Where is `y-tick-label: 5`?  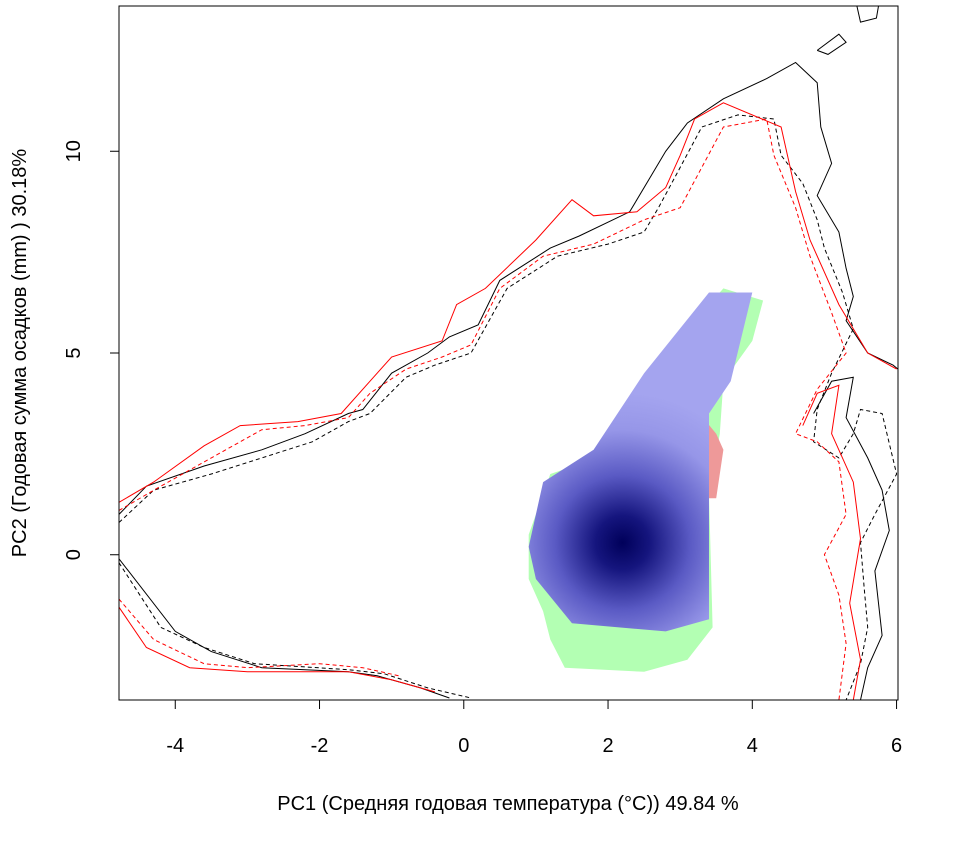 y-tick-label: 5 is located at coordinates (74, 352).